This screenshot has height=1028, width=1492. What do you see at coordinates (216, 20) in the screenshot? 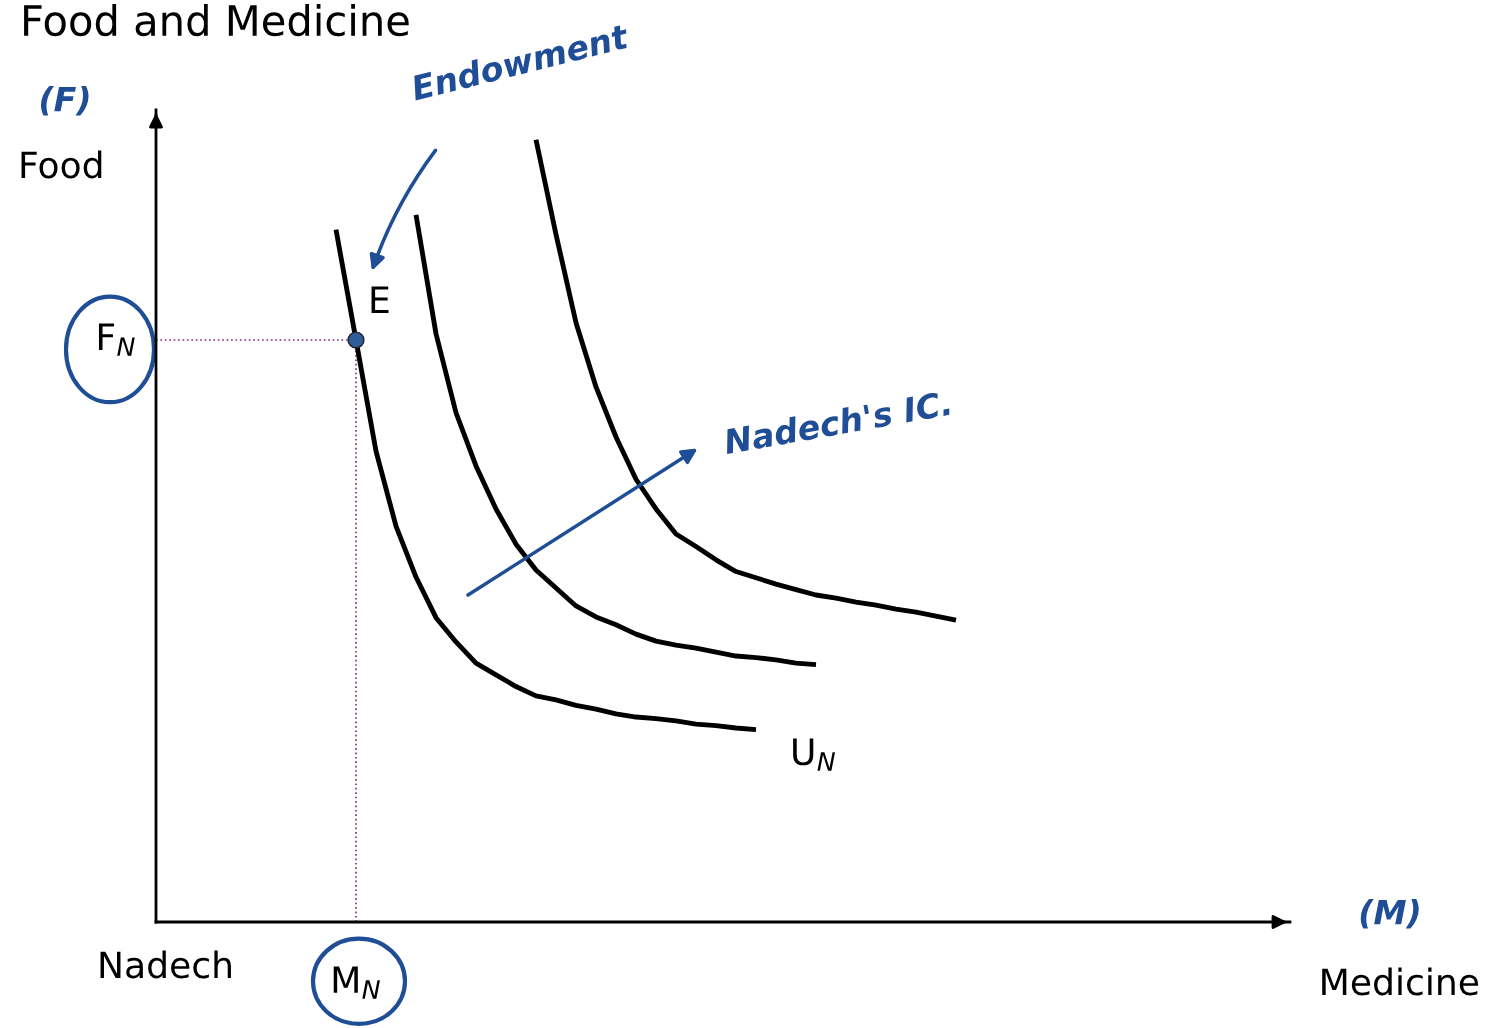
I see `chart-title: Food and Medicine` at bounding box center [216, 20].